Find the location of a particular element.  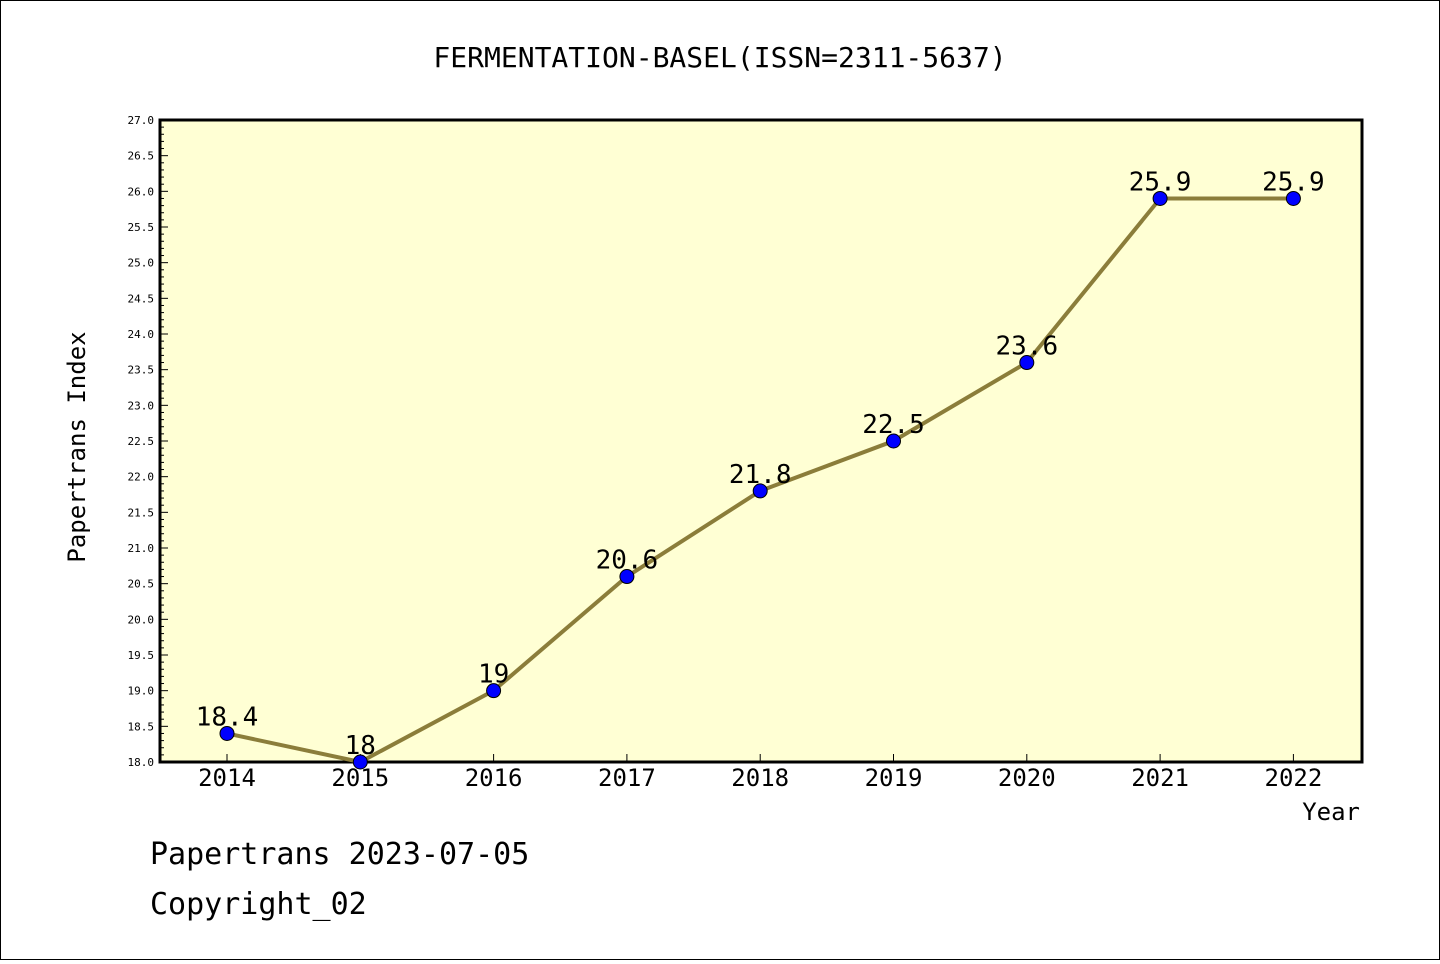

y-tick-label: 19.5 is located at coordinates (141, 655).